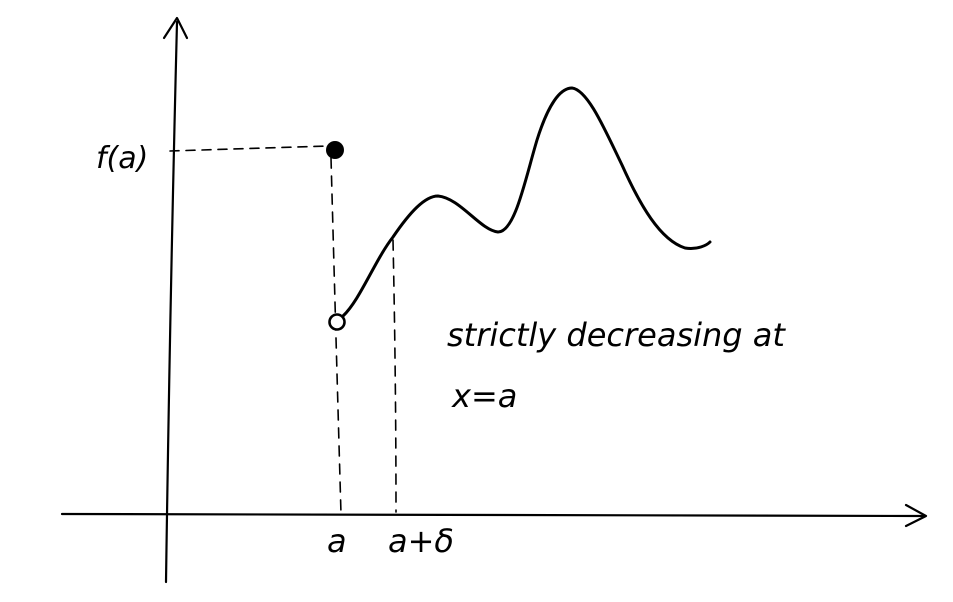 The image size is (953, 602). What do you see at coordinates (421, 541) in the screenshot?
I see `x-point-a-plus-delta-label: a+δ` at bounding box center [421, 541].